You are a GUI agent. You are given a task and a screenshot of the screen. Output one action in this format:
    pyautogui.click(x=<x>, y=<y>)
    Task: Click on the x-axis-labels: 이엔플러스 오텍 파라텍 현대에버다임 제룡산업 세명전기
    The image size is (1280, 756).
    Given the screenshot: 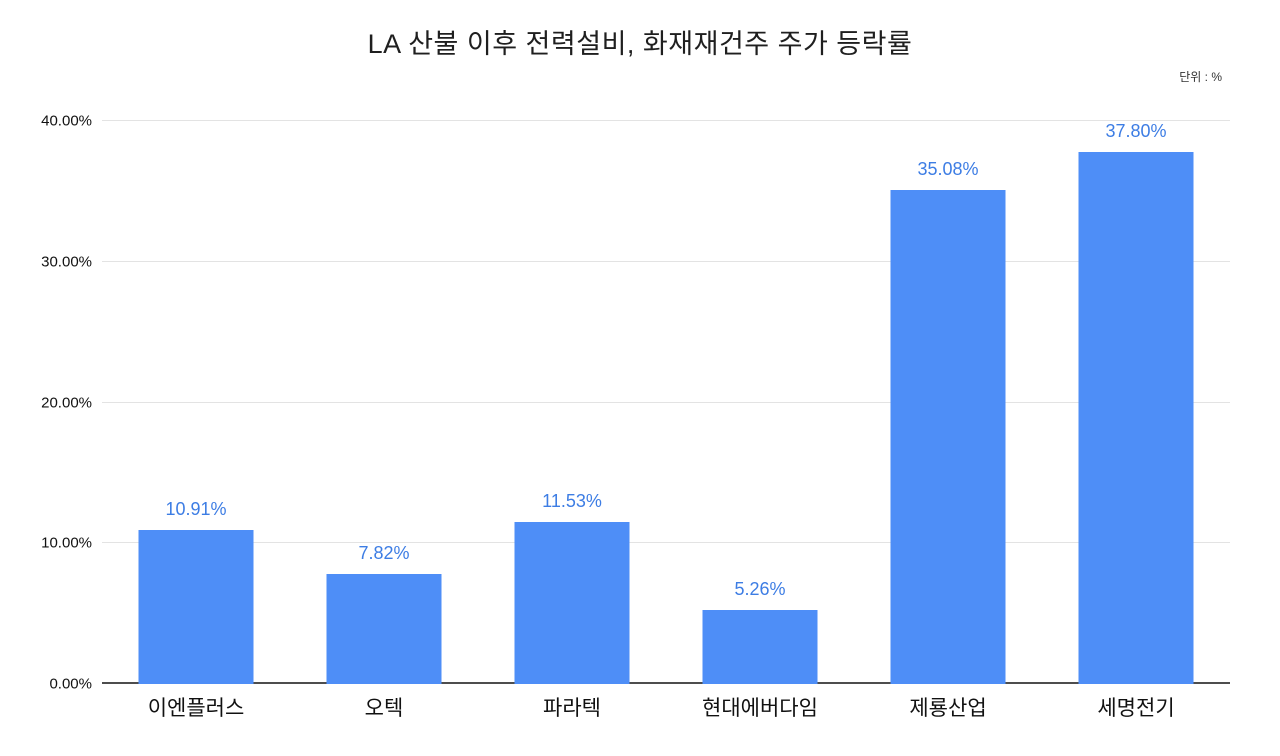 What is the action you would take?
    pyautogui.click(x=666, y=707)
    